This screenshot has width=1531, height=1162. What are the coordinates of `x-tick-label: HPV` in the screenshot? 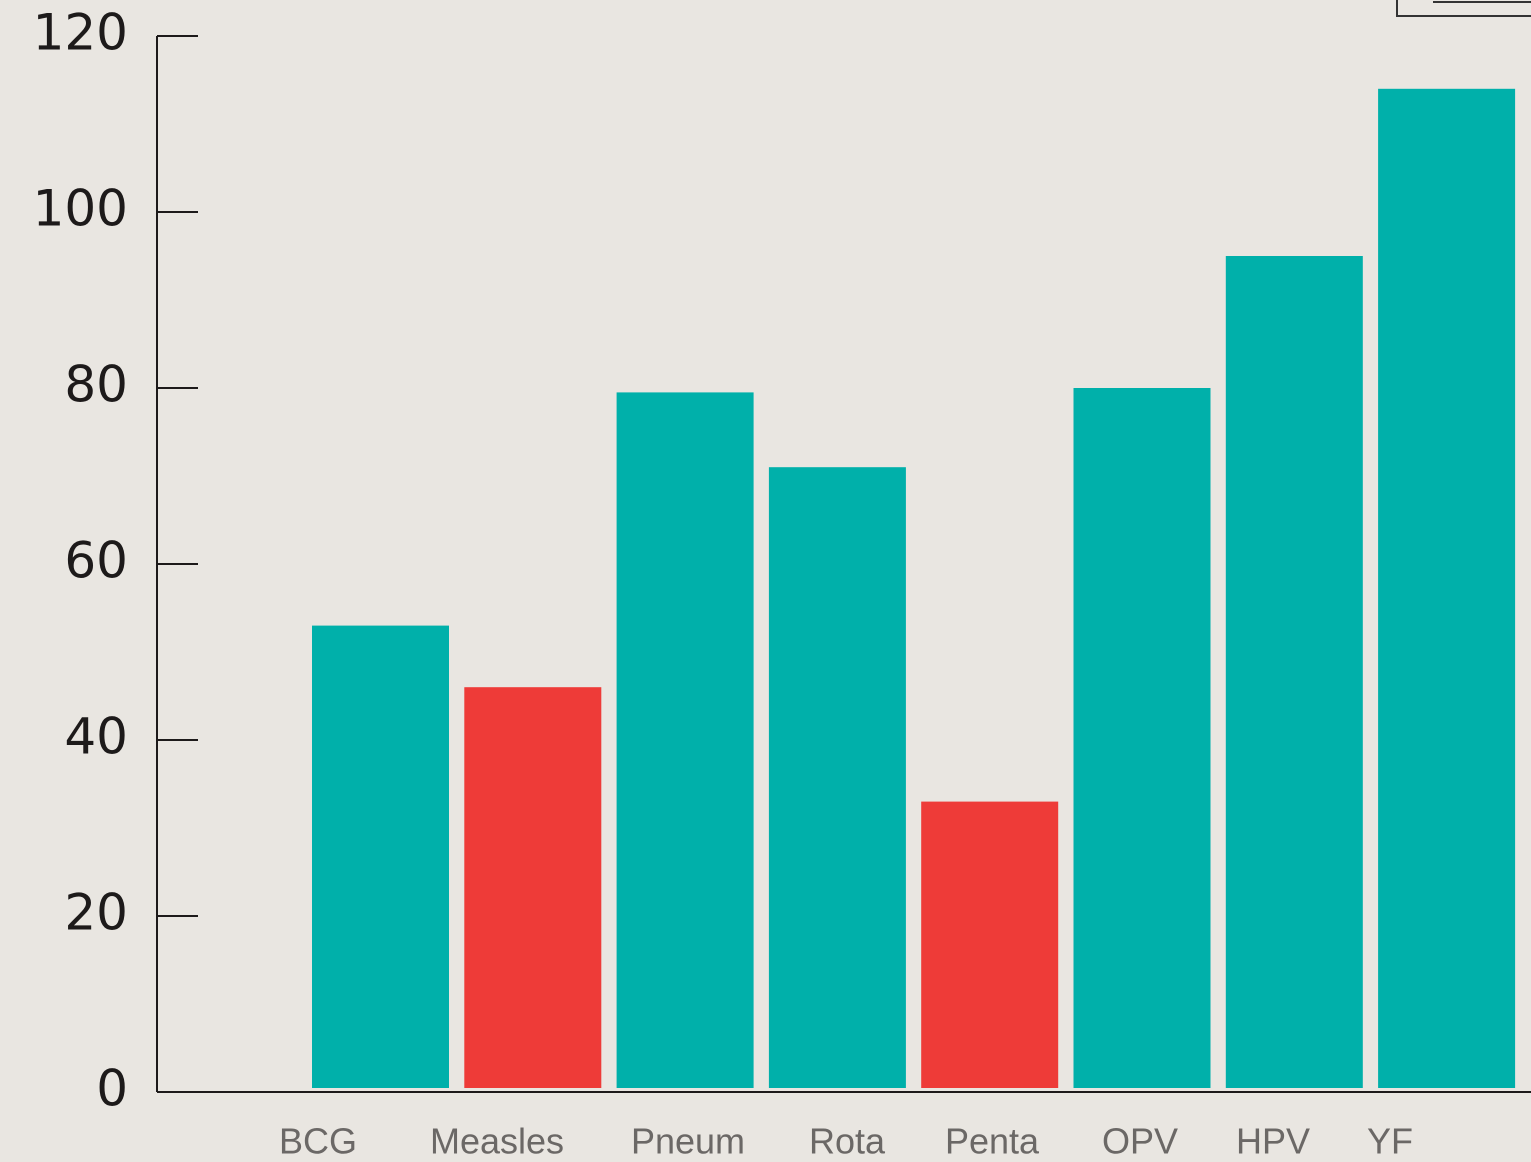 It's located at (1273, 1141).